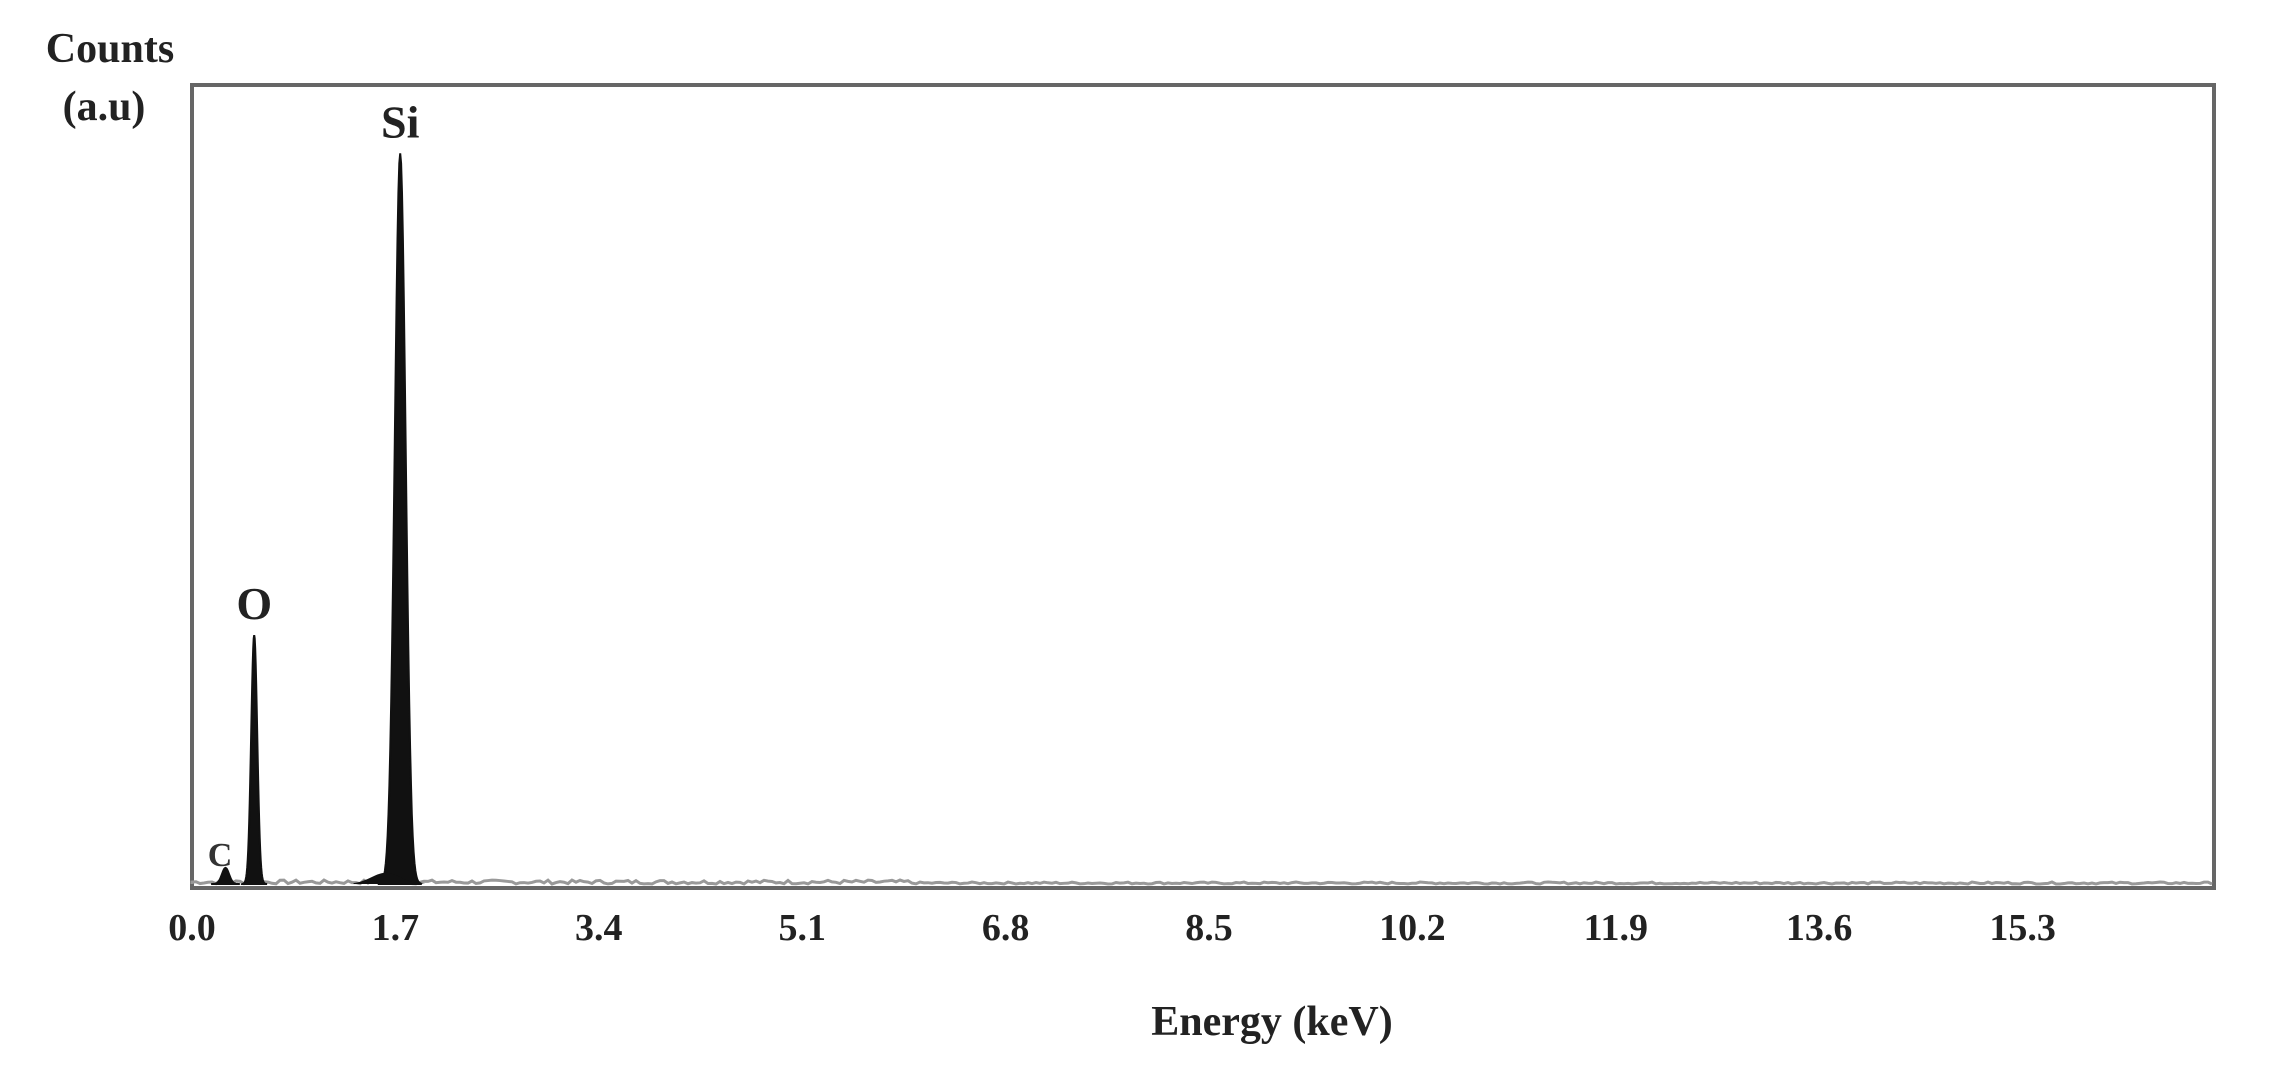 The width and height of the screenshot is (2287, 1078). What do you see at coordinates (1819, 928) in the screenshot?
I see `x-tick-label: 13.6` at bounding box center [1819, 928].